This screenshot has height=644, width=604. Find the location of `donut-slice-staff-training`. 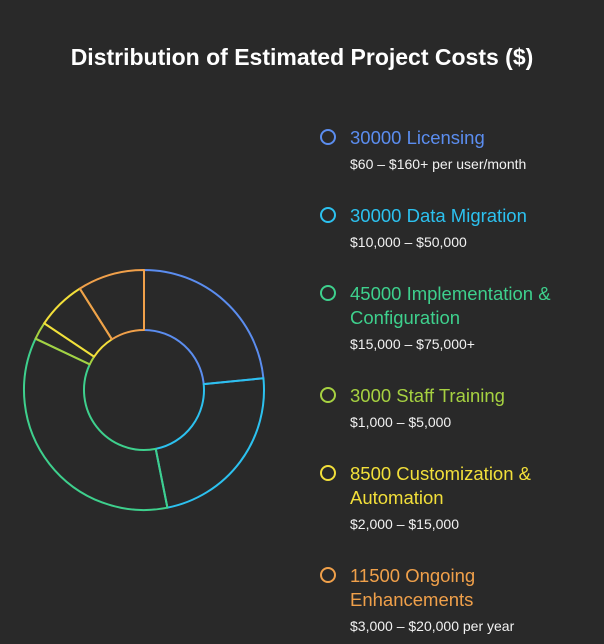

donut-slice-staff-training is located at coordinates (65, 344).